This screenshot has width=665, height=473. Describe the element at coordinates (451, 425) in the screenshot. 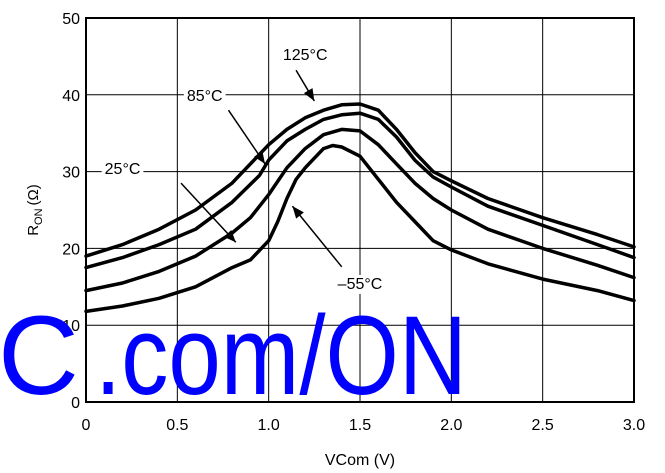

I see `x-tick-label: 2.0` at that location.